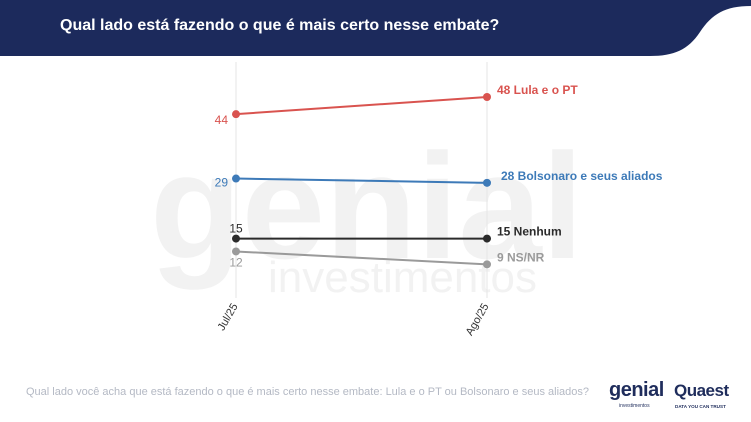  I want to click on series-line-lula-e-o-pt, so click(361, 106).